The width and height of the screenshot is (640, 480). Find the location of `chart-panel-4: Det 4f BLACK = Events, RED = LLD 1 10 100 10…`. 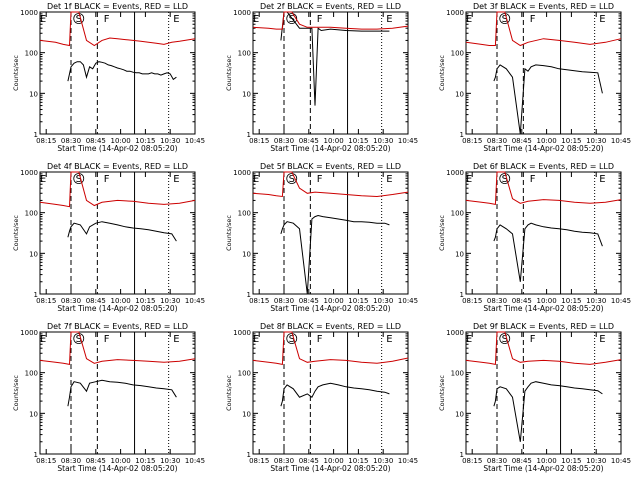

chart-panel-4: Det 4f BLACK = Events, RED = LLD 1 10 100 10… is located at coordinates (108, 237).